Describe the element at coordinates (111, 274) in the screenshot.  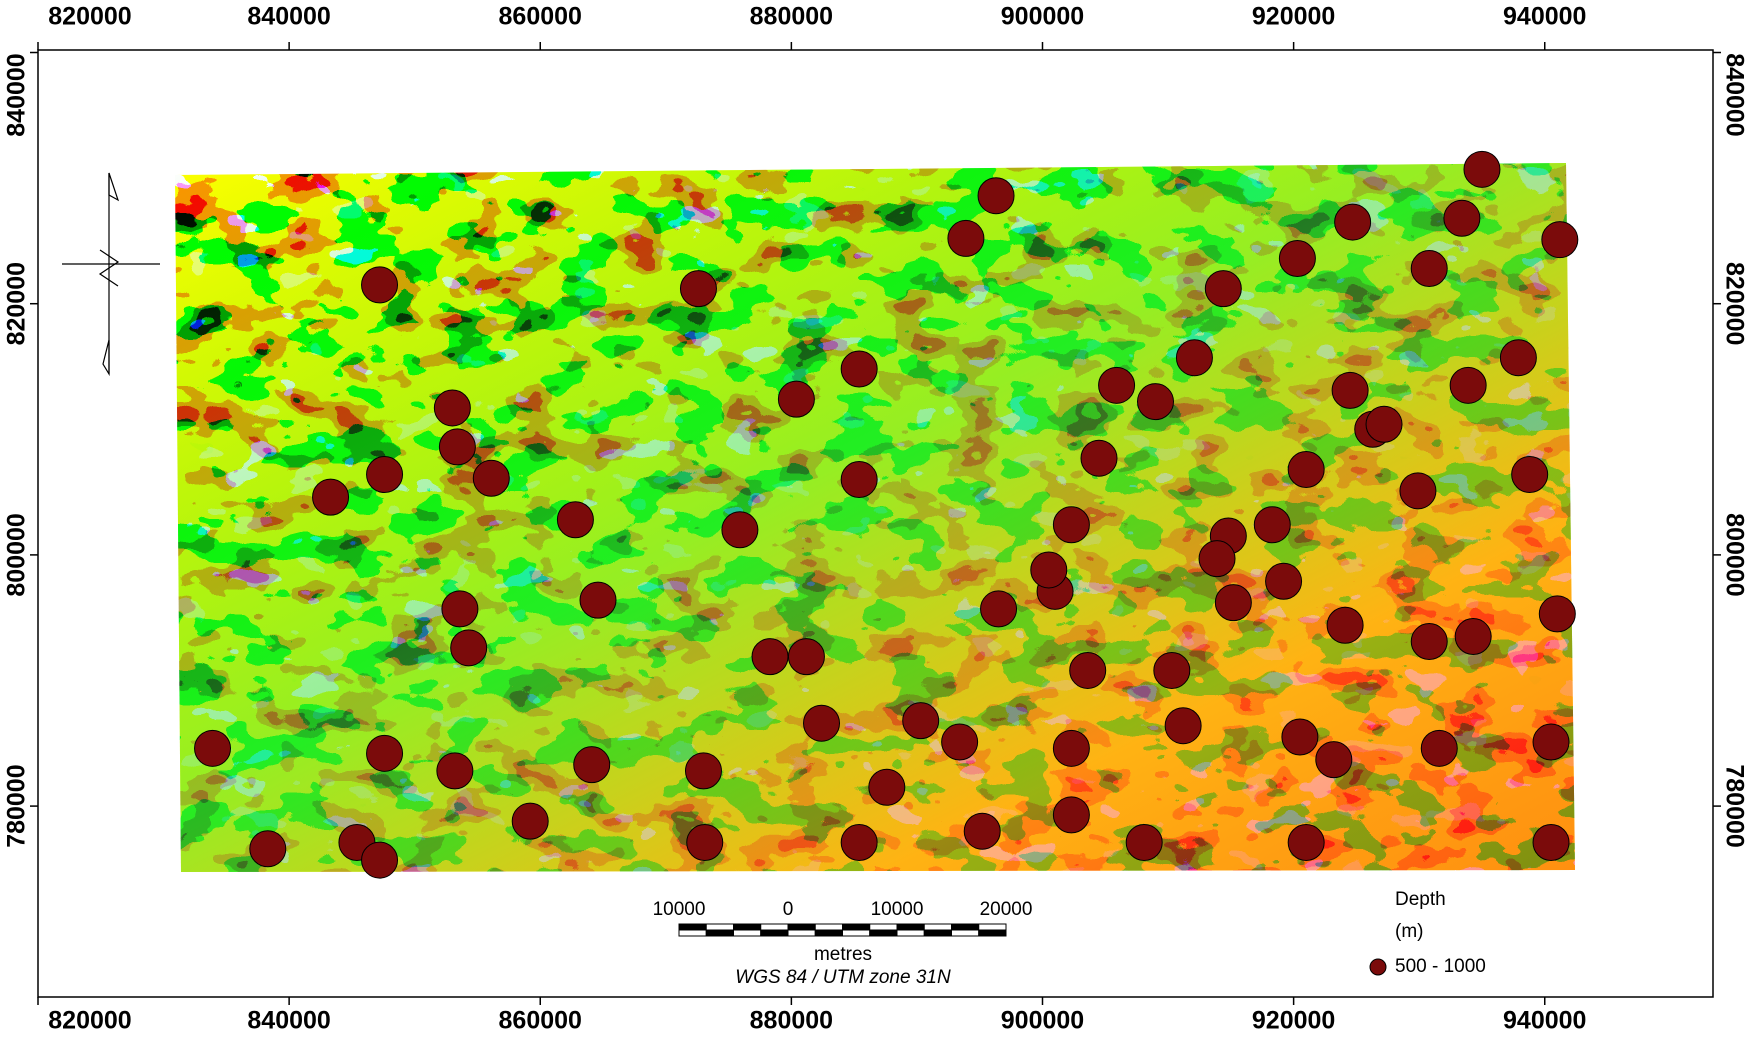
I see `north-arrow` at that location.